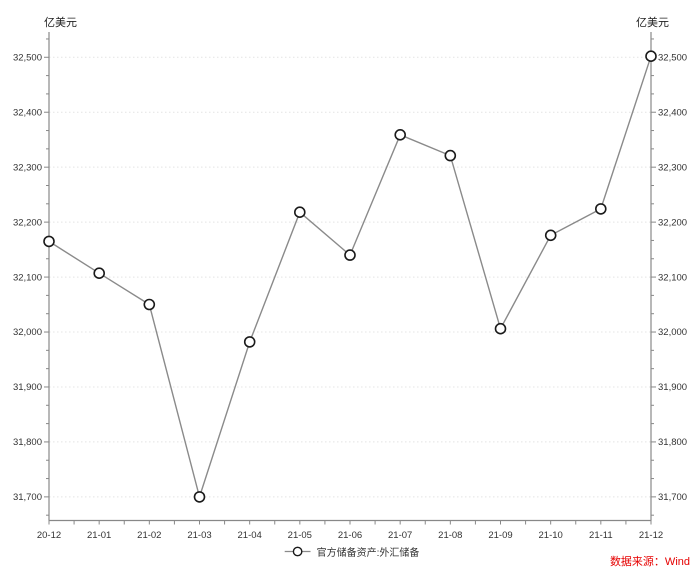 The width and height of the screenshot is (700, 576). What do you see at coordinates (27, 442) in the screenshot?
I see `y-tick-label-left: 31,800` at bounding box center [27, 442].